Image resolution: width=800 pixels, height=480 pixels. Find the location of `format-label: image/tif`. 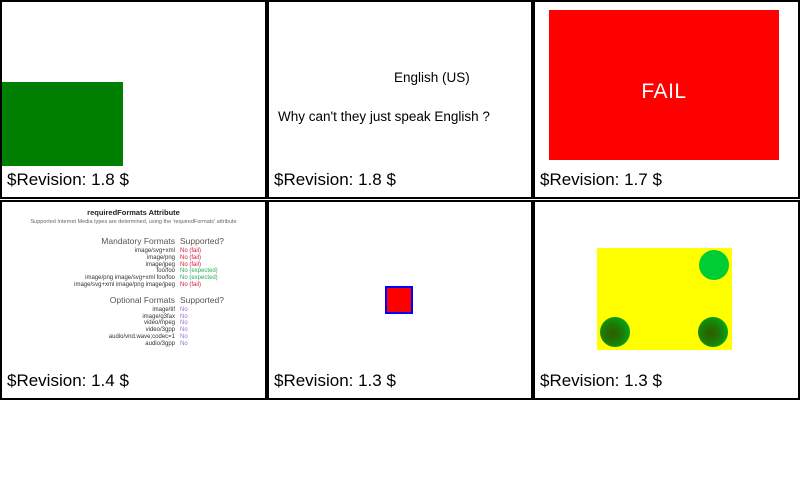

format-label: image/tif is located at coordinates (163, 309).